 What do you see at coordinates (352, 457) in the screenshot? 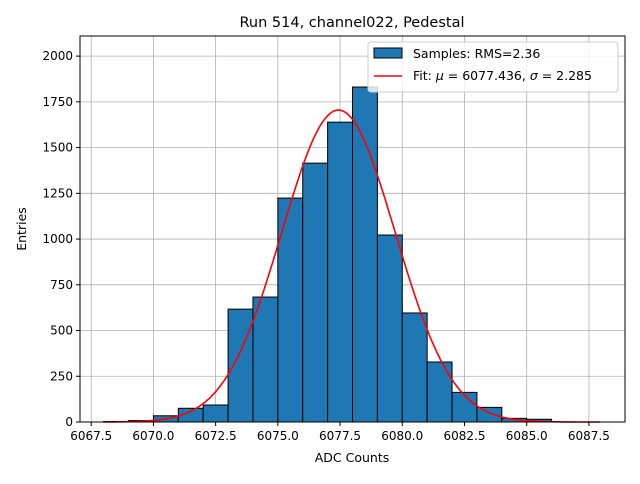
I see `x-axis-label: ADC Counts` at bounding box center [352, 457].